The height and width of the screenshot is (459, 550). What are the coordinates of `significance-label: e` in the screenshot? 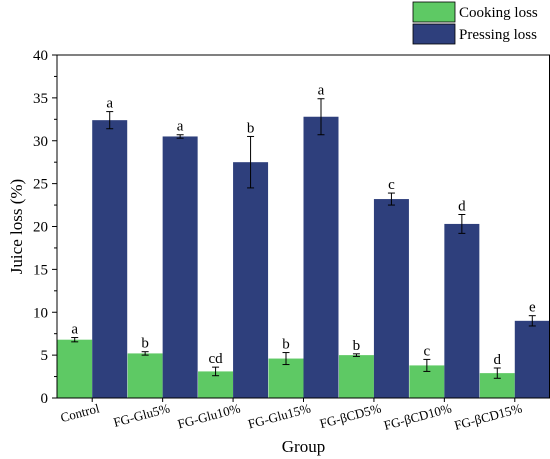 It's located at (532, 308).